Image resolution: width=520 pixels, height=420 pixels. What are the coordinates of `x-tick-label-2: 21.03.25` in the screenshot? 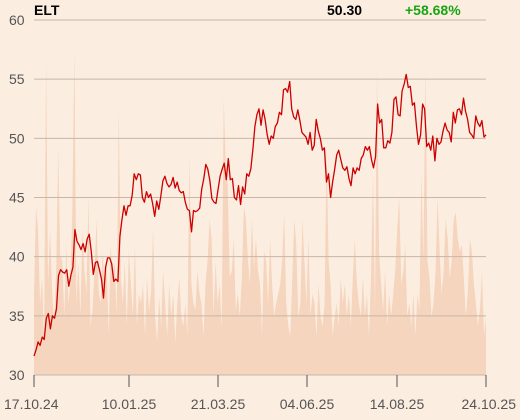 It's located at (218, 404).